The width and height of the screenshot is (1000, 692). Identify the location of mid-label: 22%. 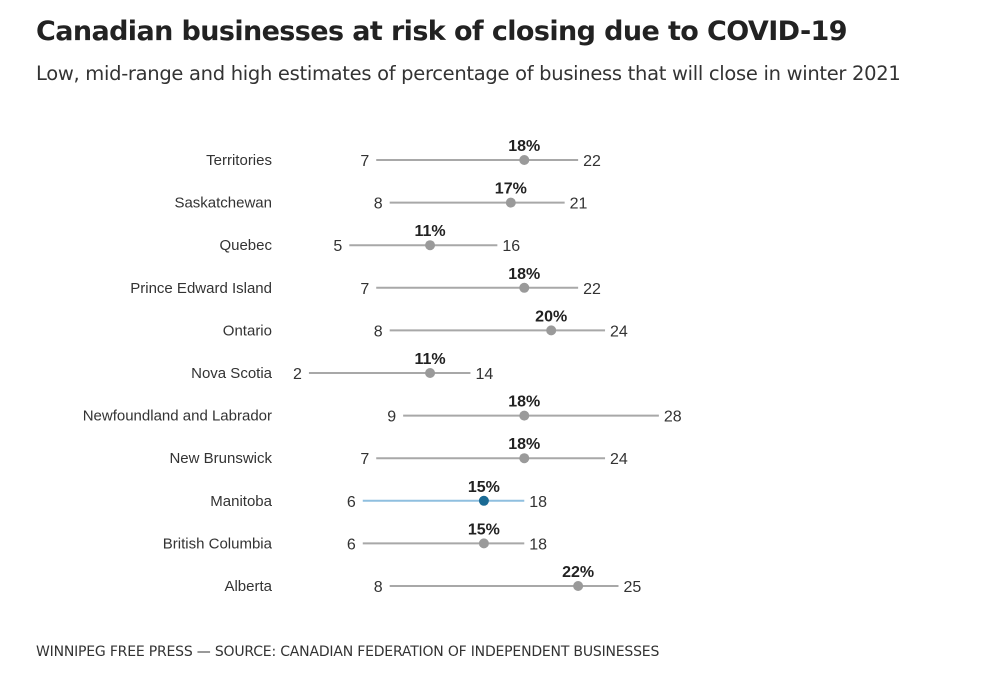
(578, 572).